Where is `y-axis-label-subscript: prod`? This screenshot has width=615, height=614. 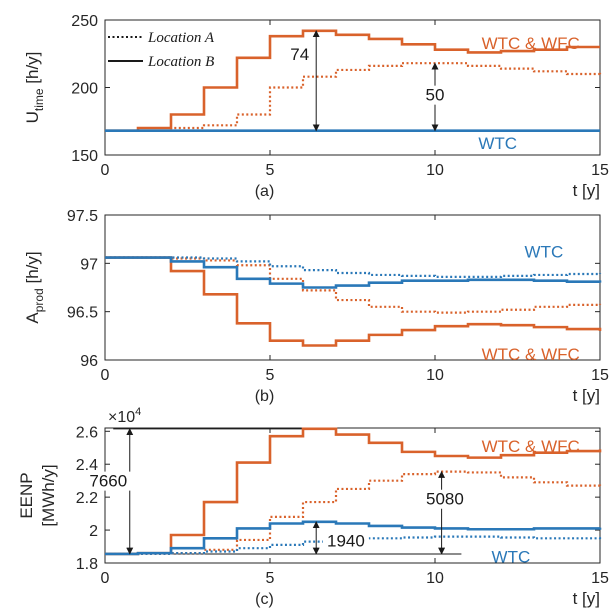 y-axis-label-subscript: prod is located at coordinates (39, 300).